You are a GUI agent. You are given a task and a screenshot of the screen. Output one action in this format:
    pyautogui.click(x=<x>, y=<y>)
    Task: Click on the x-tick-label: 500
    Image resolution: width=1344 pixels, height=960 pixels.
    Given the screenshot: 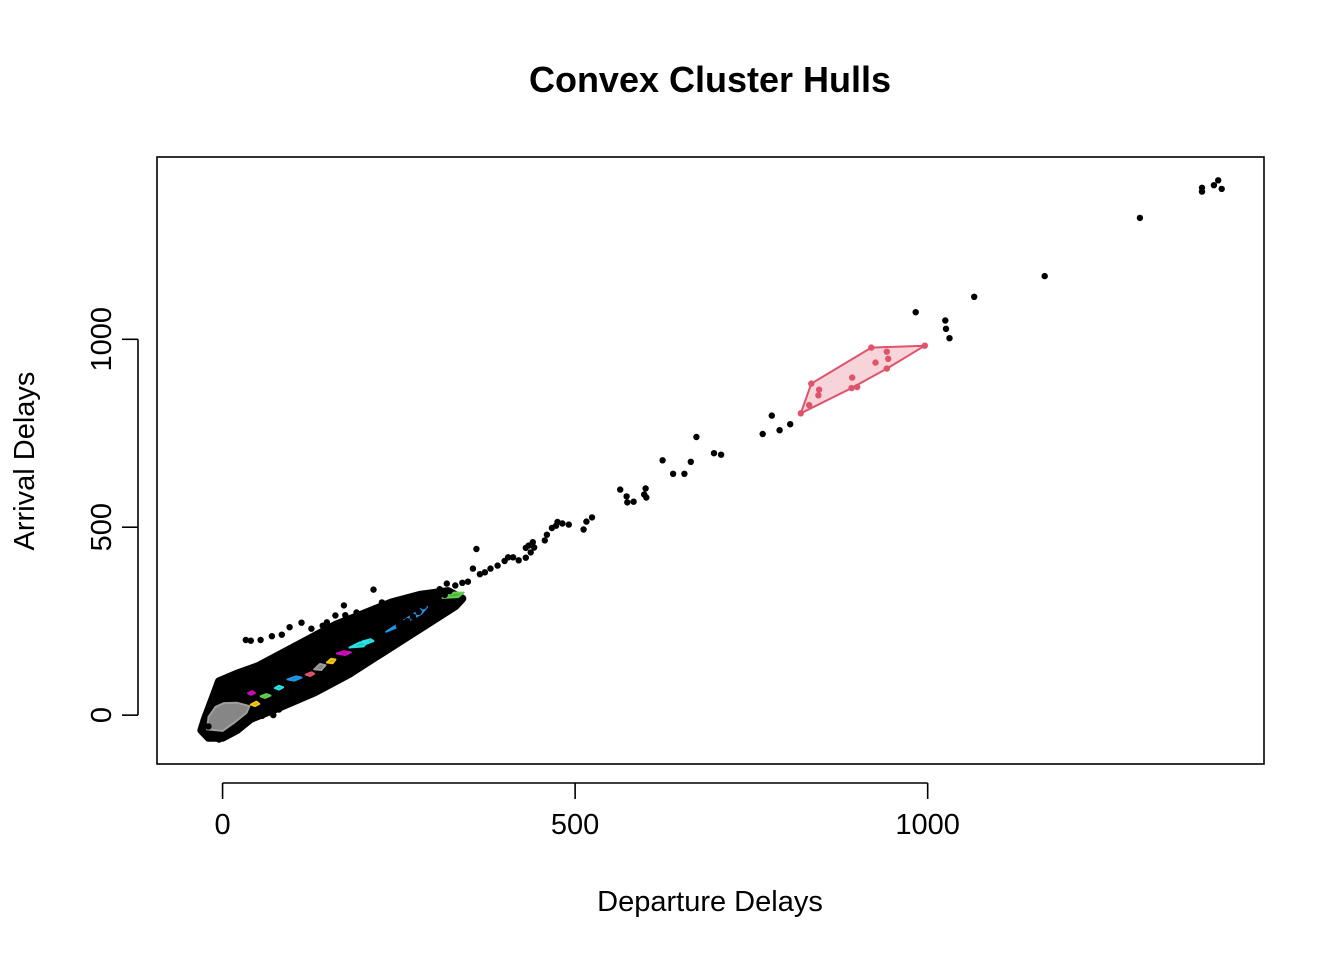 What is the action you would take?
    pyautogui.click(x=575, y=825)
    